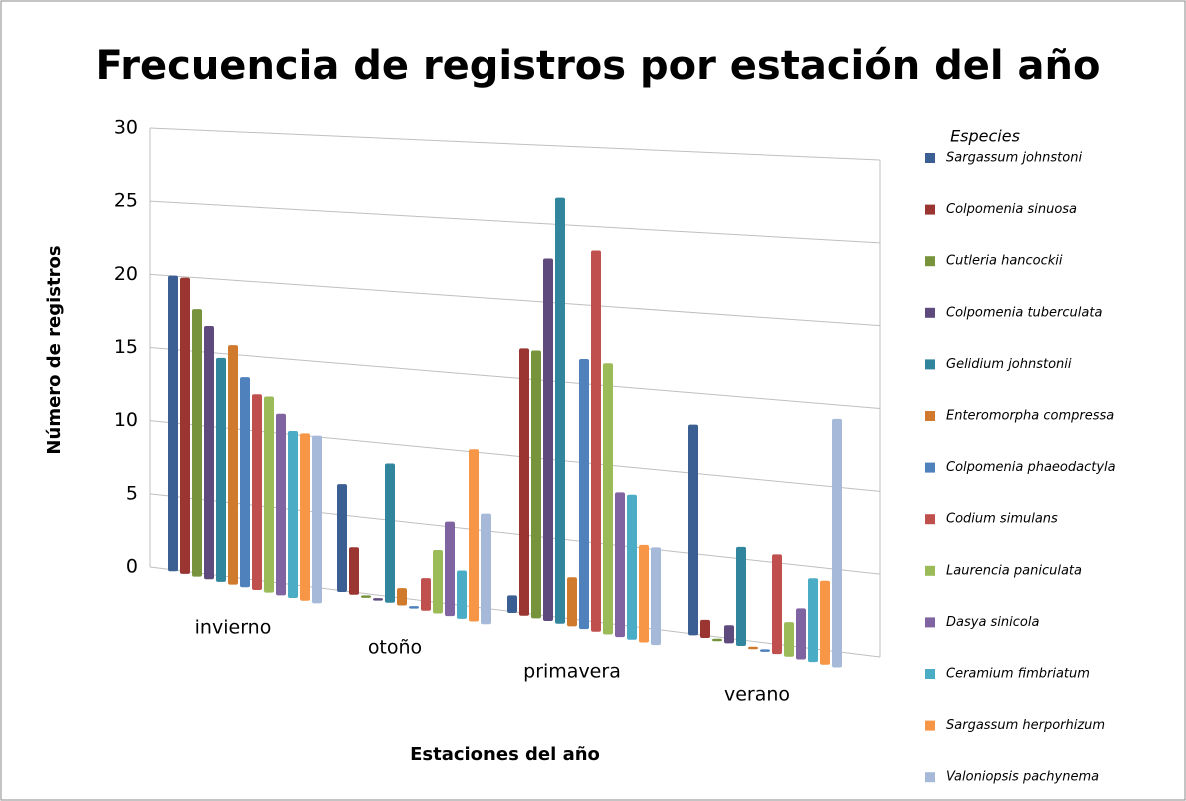 The width and height of the screenshot is (1186, 801). What do you see at coordinates (1004, 261) in the screenshot?
I see `legend-label: Cutleria hancockii` at bounding box center [1004, 261].